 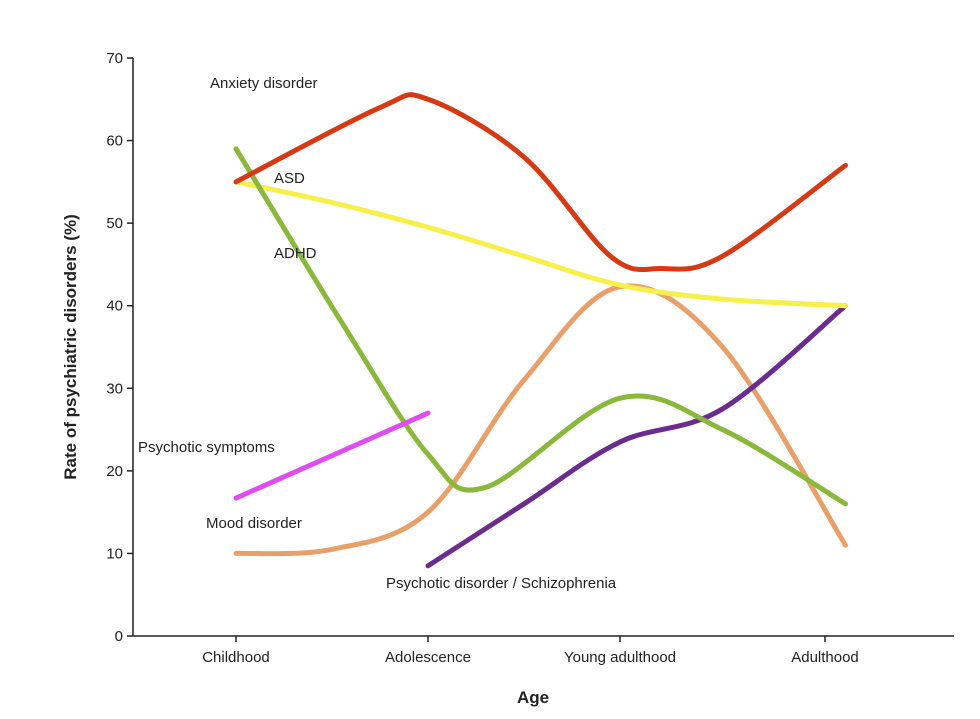 What do you see at coordinates (114, 306) in the screenshot?
I see `y-tick-label: 40` at bounding box center [114, 306].